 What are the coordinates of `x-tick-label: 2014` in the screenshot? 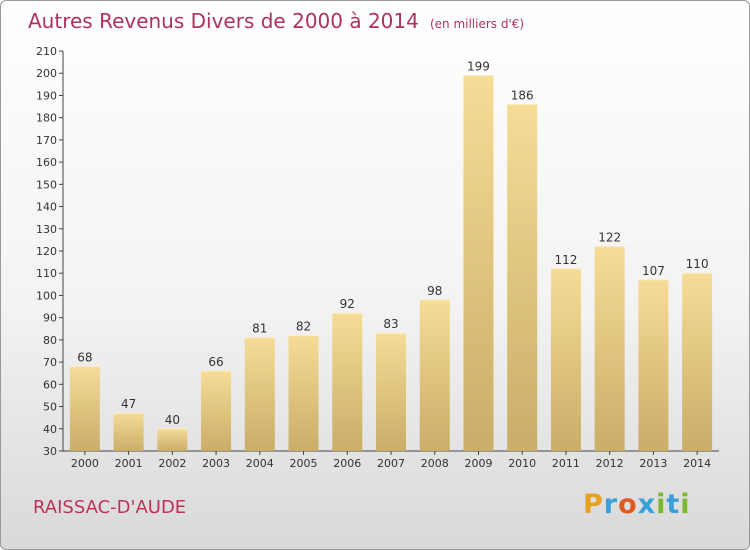 It's located at (697, 463).